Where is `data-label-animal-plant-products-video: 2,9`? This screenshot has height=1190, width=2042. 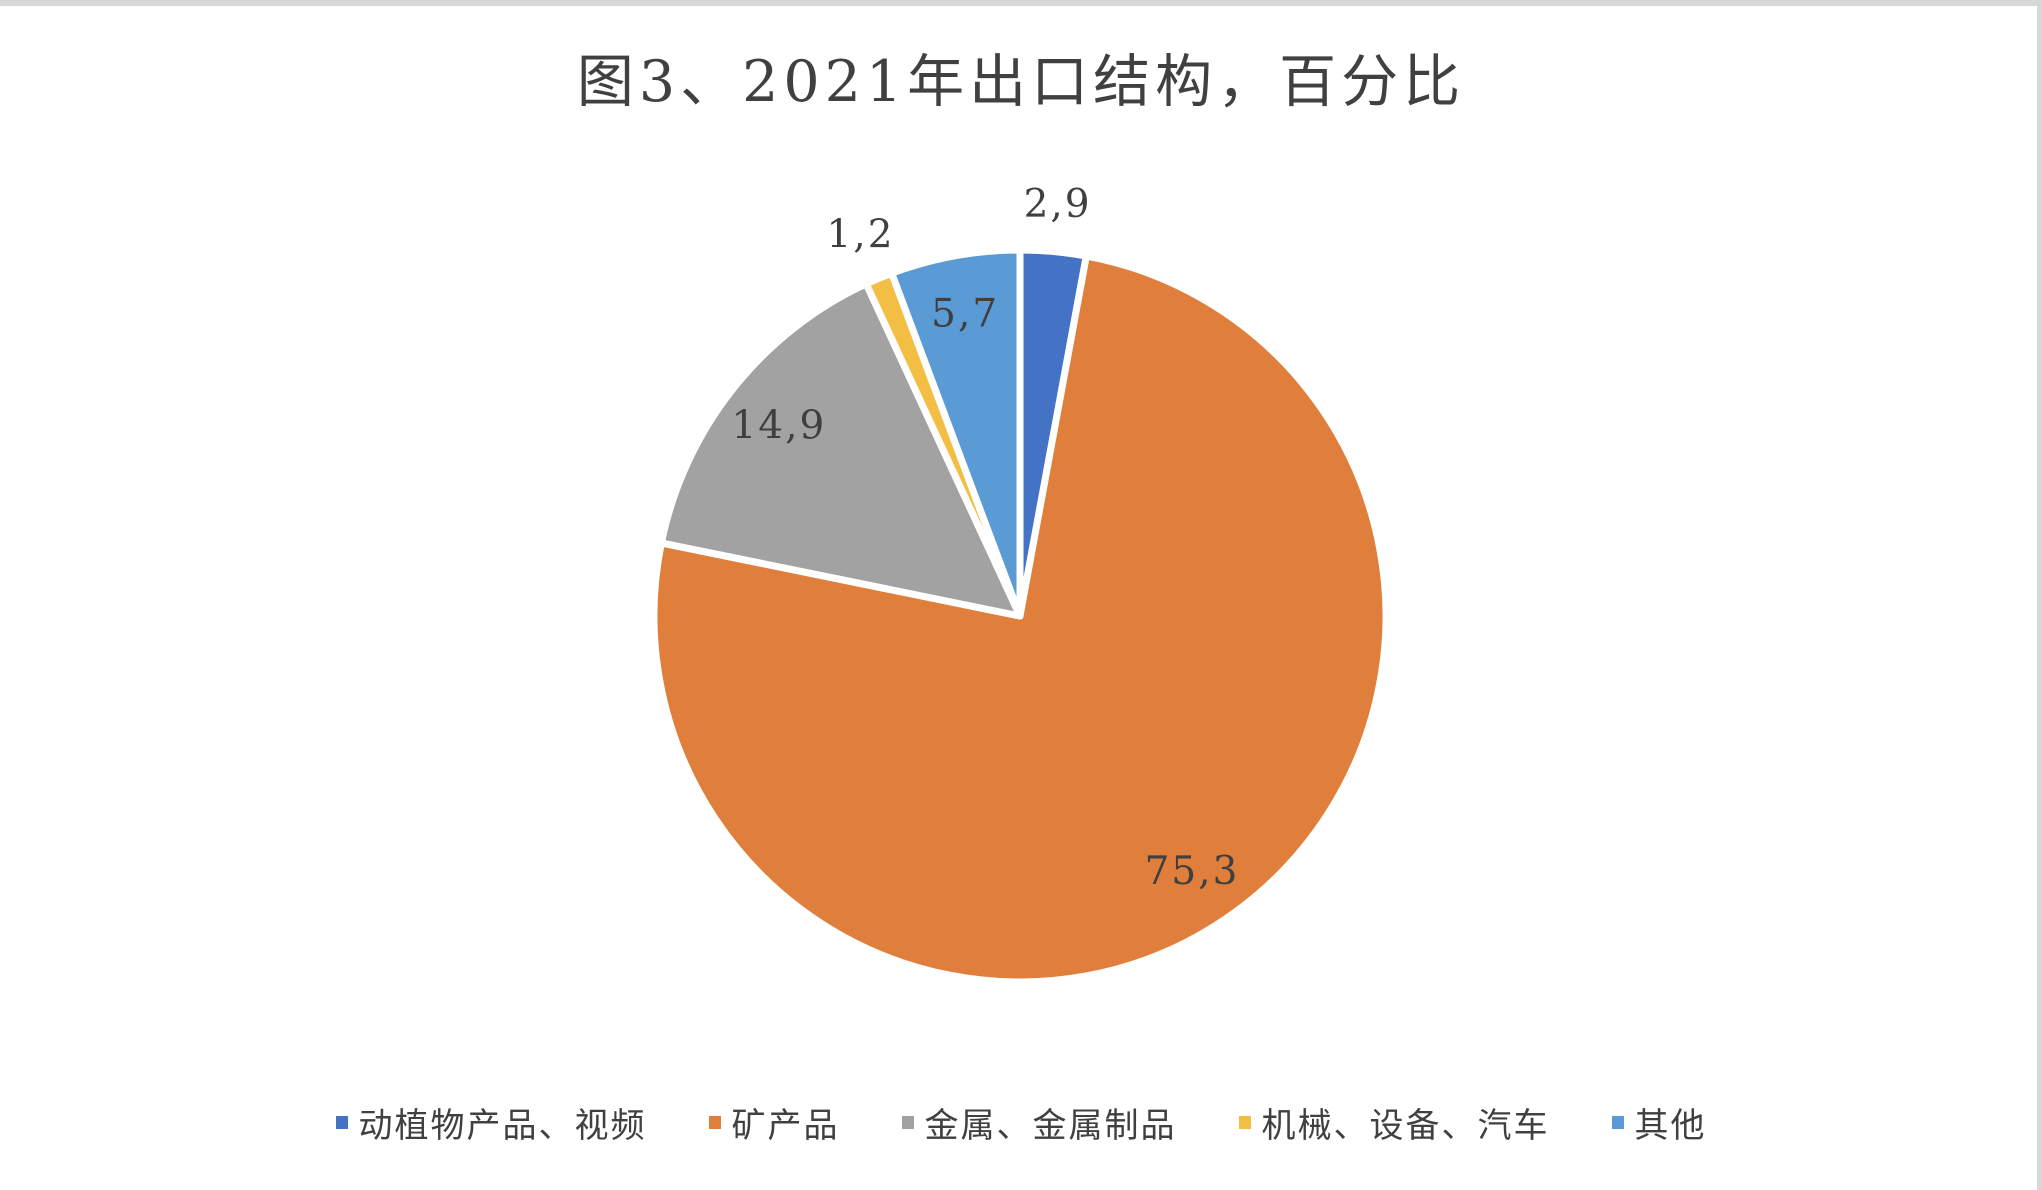 data-label-animal-plant-products-video: 2,9 is located at coordinates (1058, 204).